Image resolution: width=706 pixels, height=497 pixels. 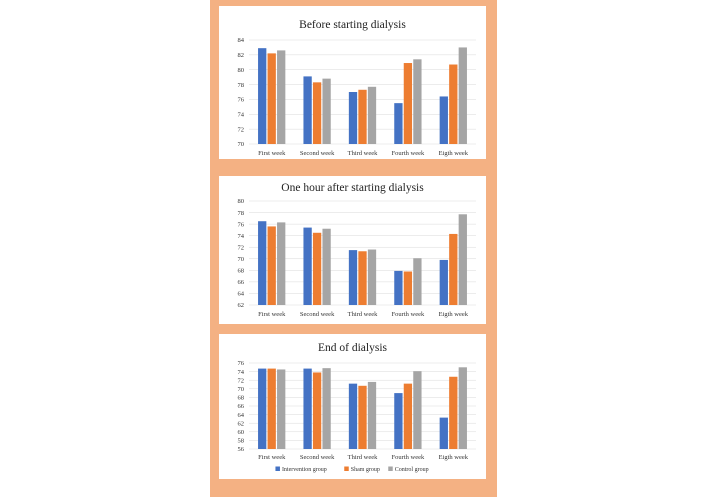 What do you see at coordinates (241, 432) in the screenshot?
I see `y-tick-label: 60` at bounding box center [241, 432].